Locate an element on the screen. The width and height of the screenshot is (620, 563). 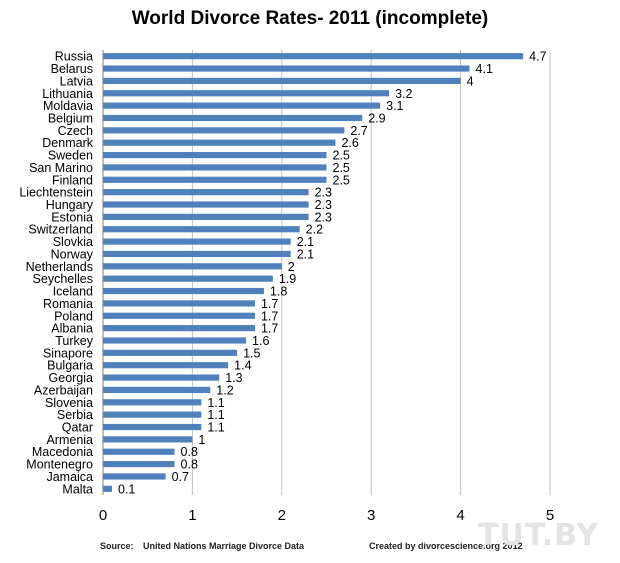
value-label: 1 is located at coordinates (201, 440).